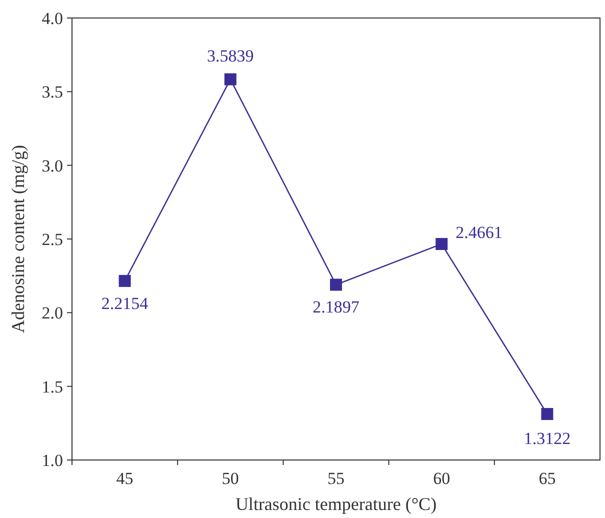  Describe the element at coordinates (52, 92) in the screenshot. I see `y-tick-label: 3.5` at that location.